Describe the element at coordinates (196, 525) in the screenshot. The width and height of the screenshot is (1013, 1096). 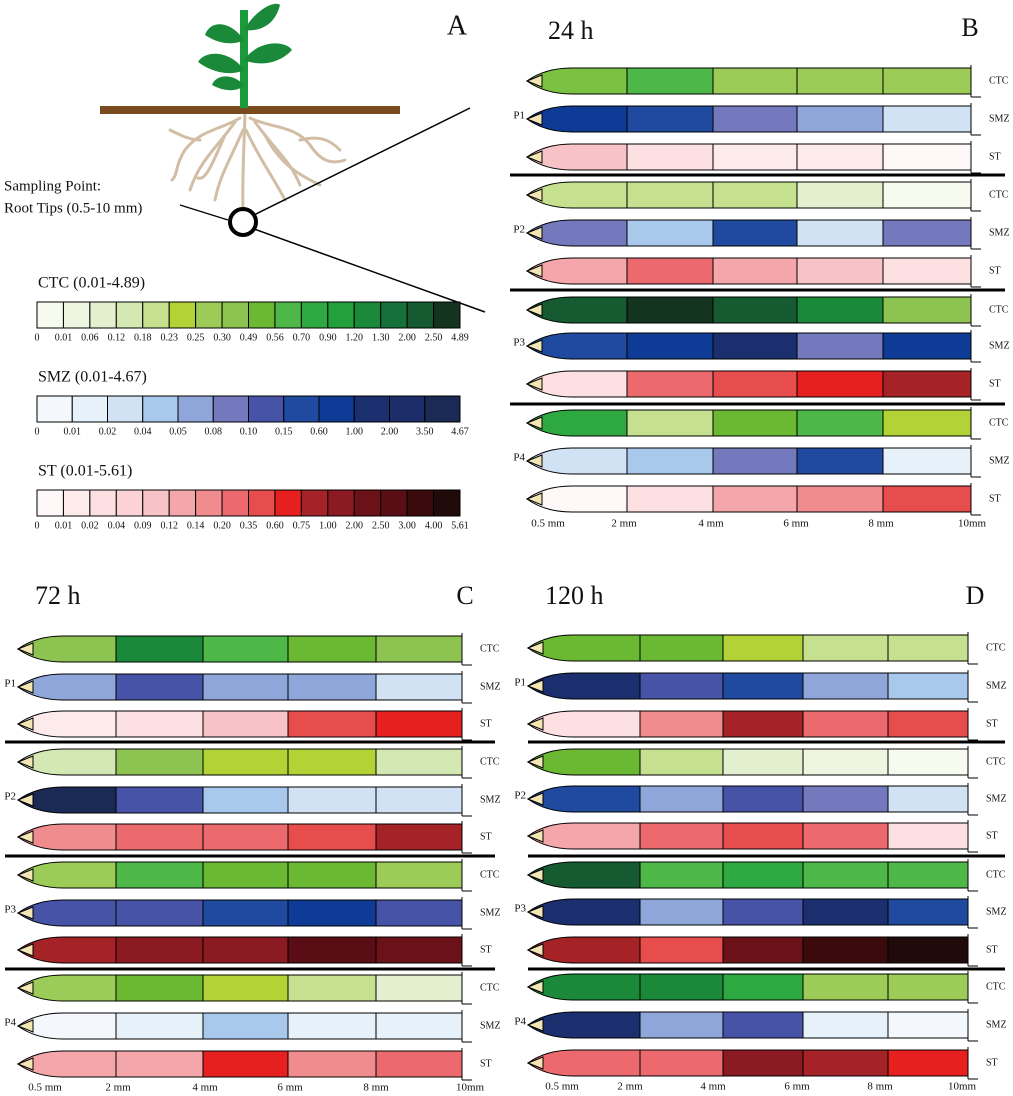
I see `legend-tick-label: 0.14` at that location.